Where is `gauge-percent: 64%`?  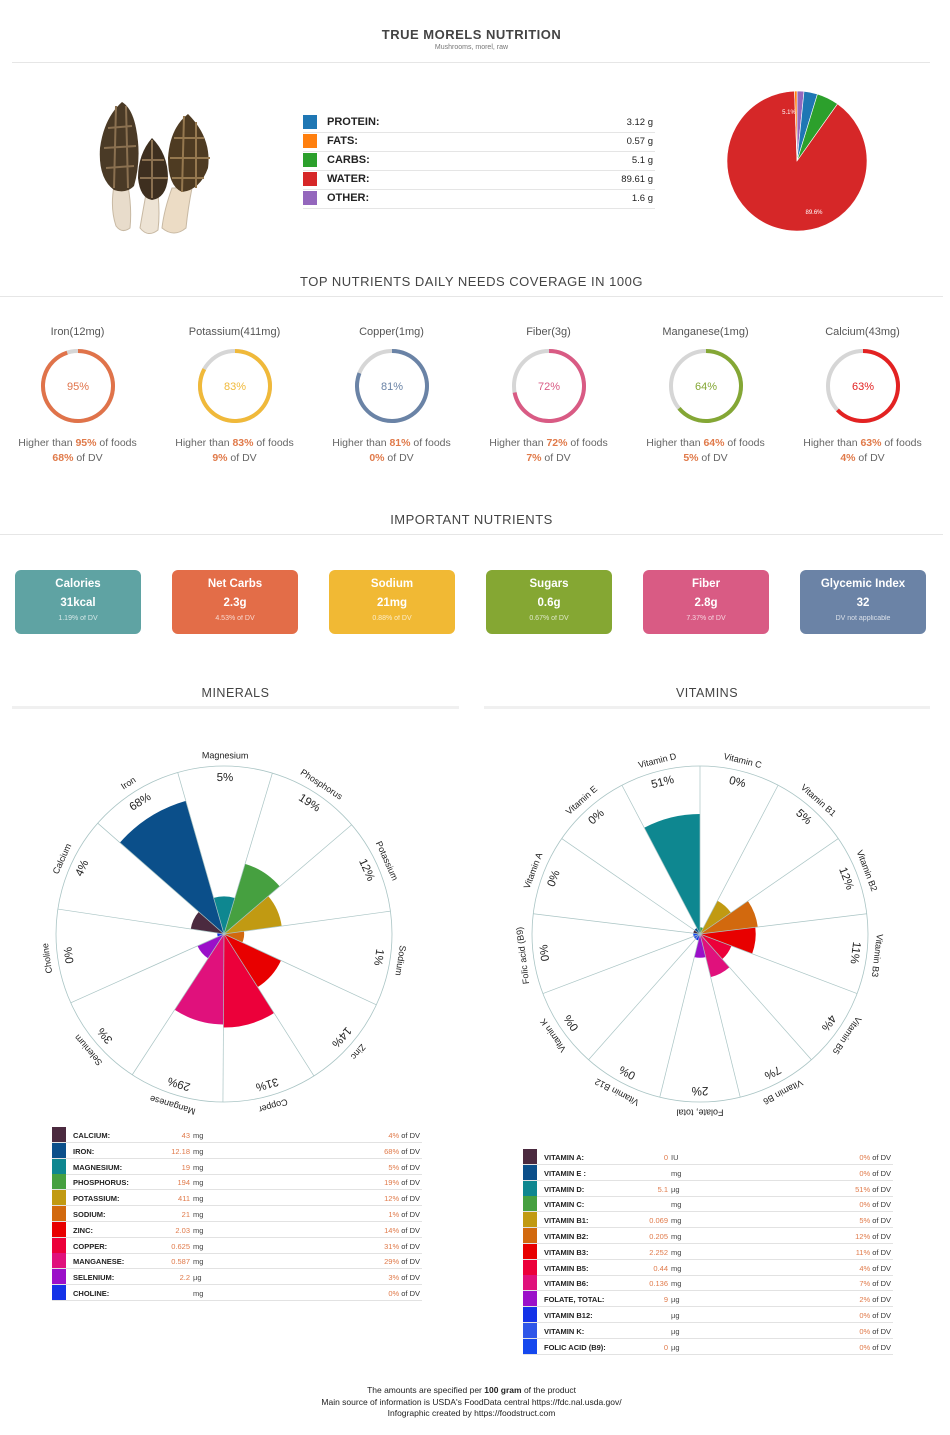
gauge-percent: 64% is located at coordinates (705, 387).